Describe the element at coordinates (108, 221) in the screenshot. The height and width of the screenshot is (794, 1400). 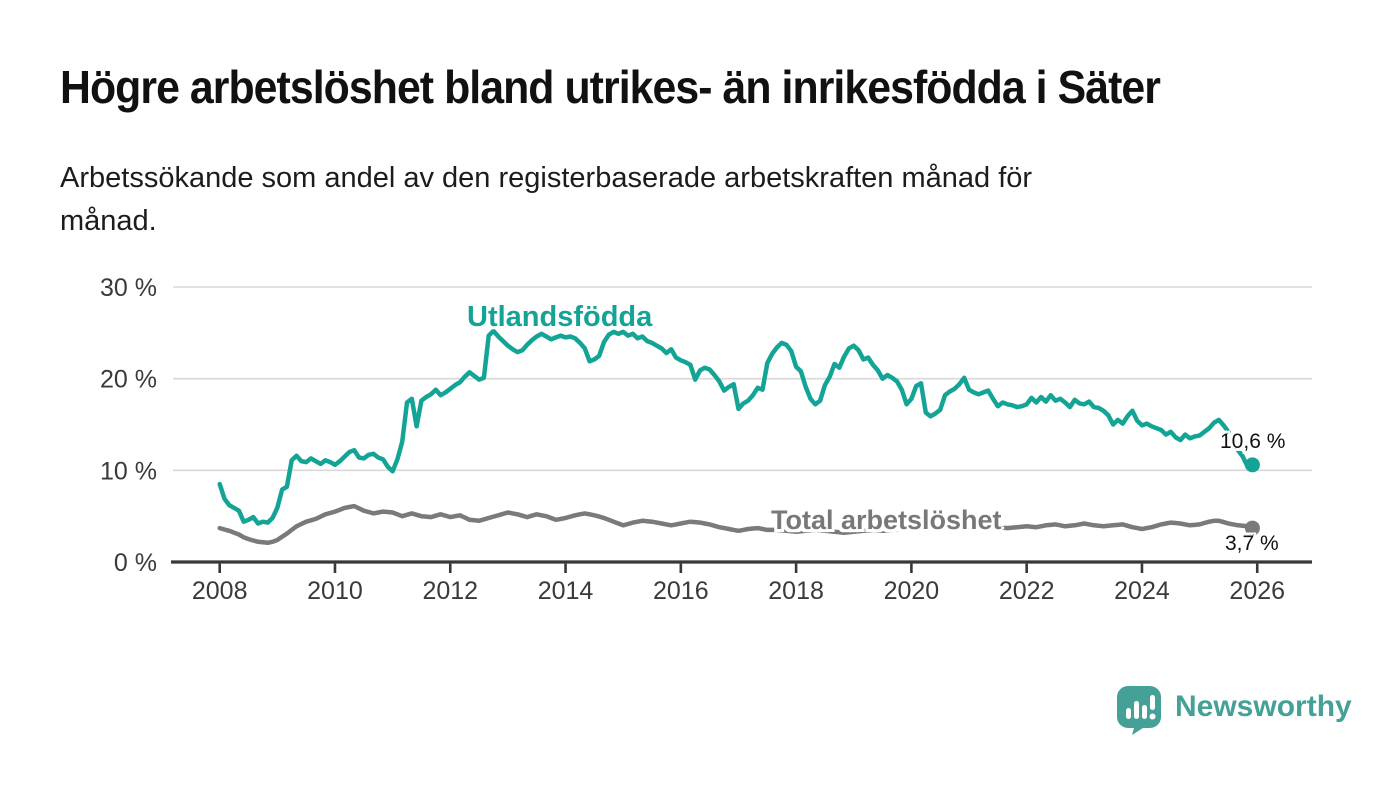
I see `chart-subtitle-line2: månad.` at that location.